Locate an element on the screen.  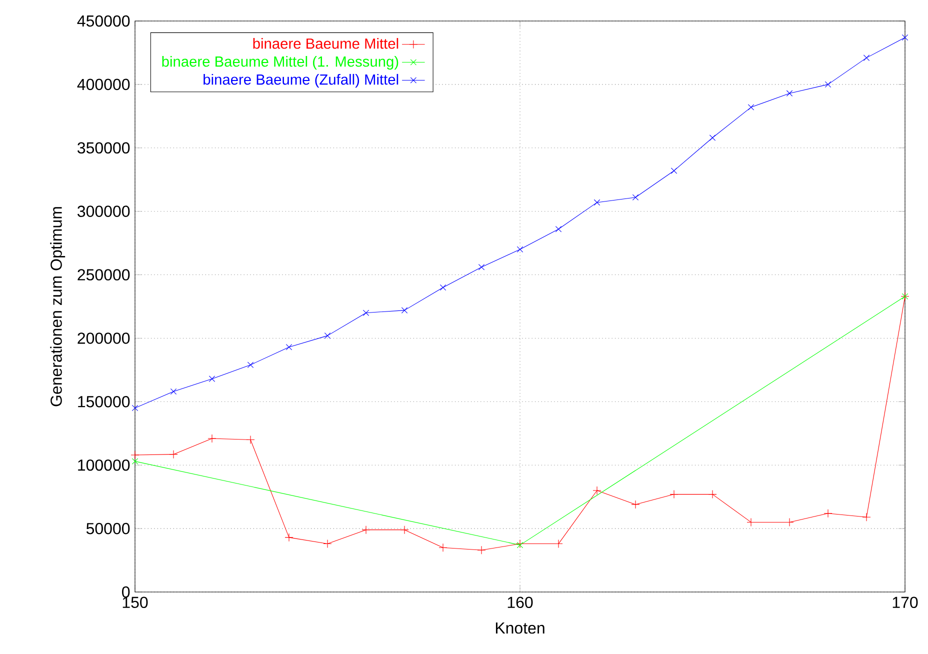
y-tick-label: 250000 is located at coordinates (104, 274).